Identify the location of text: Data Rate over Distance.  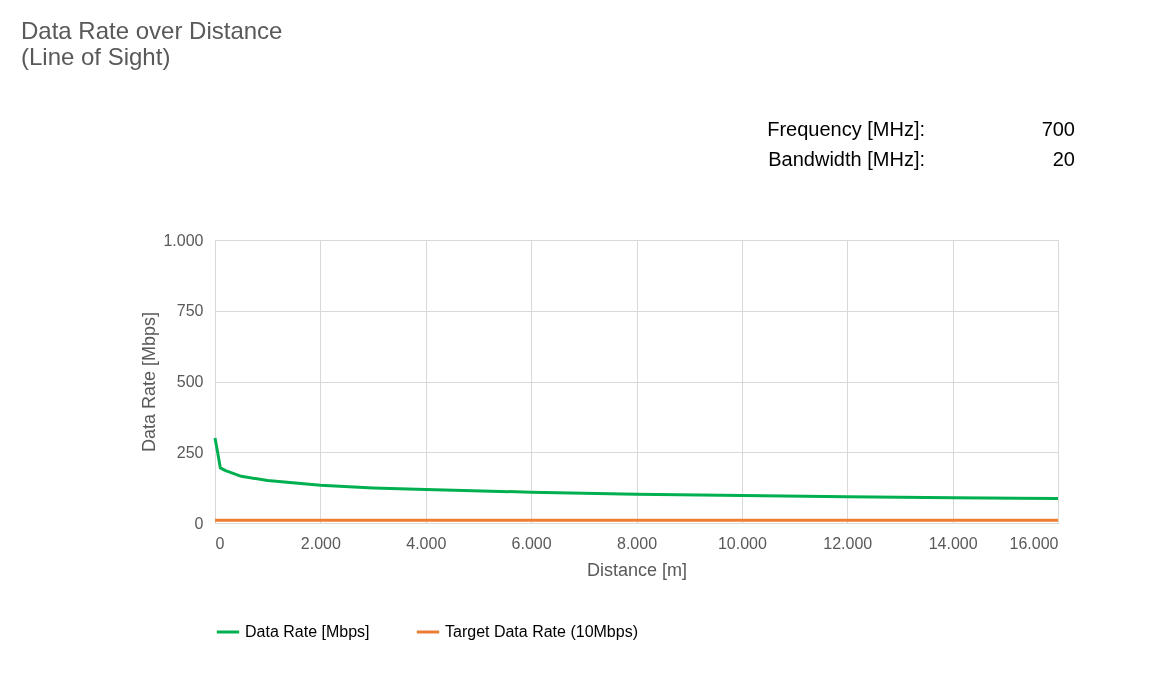
(151, 30).